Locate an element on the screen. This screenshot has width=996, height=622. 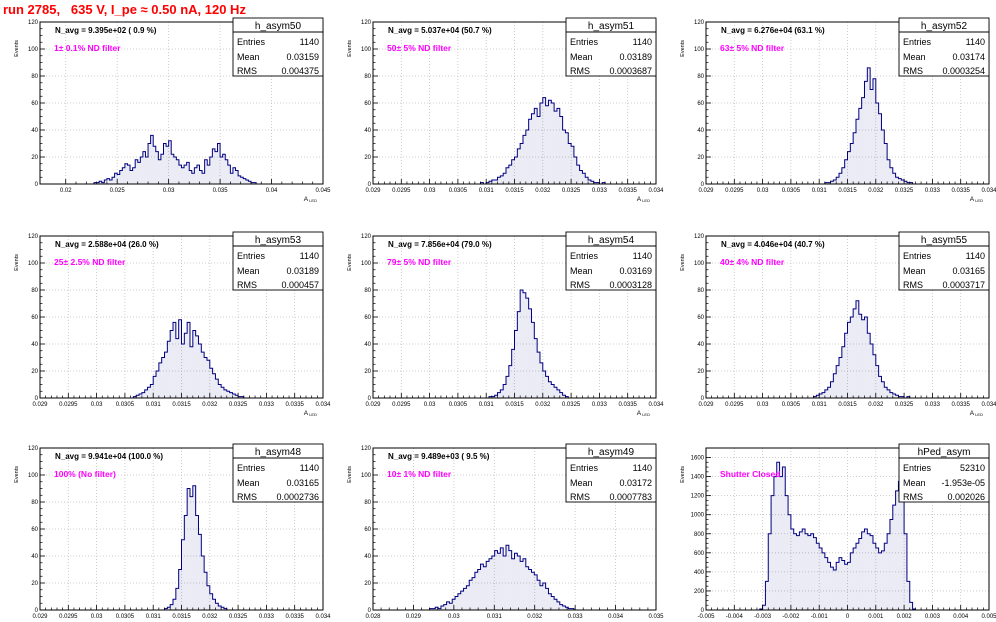
x-axis-title: A LED is located at coordinates (643, 199).